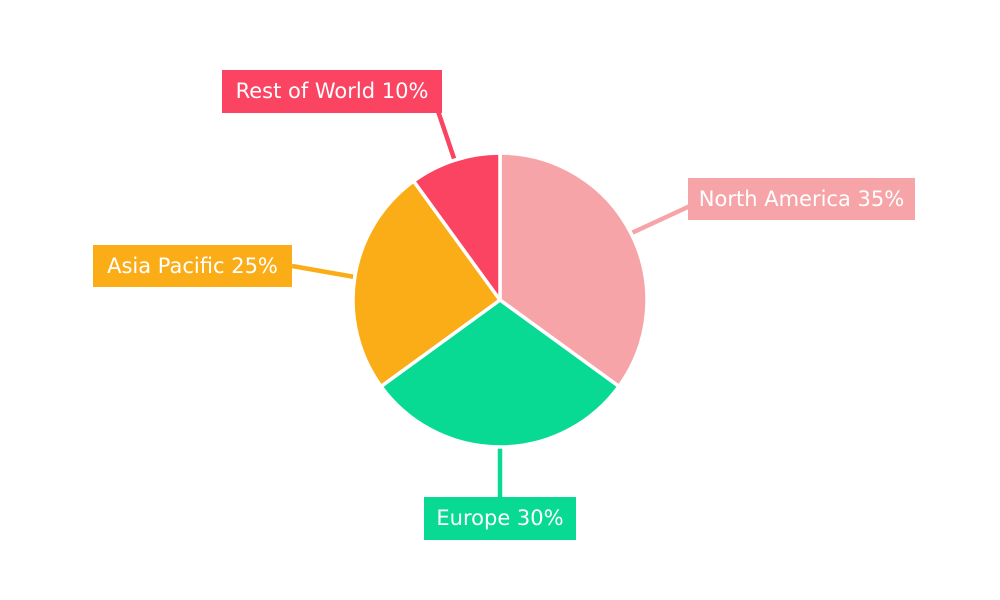 The width and height of the screenshot is (1000, 600). I want to click on pie-slice-europe, so click(500, 373).